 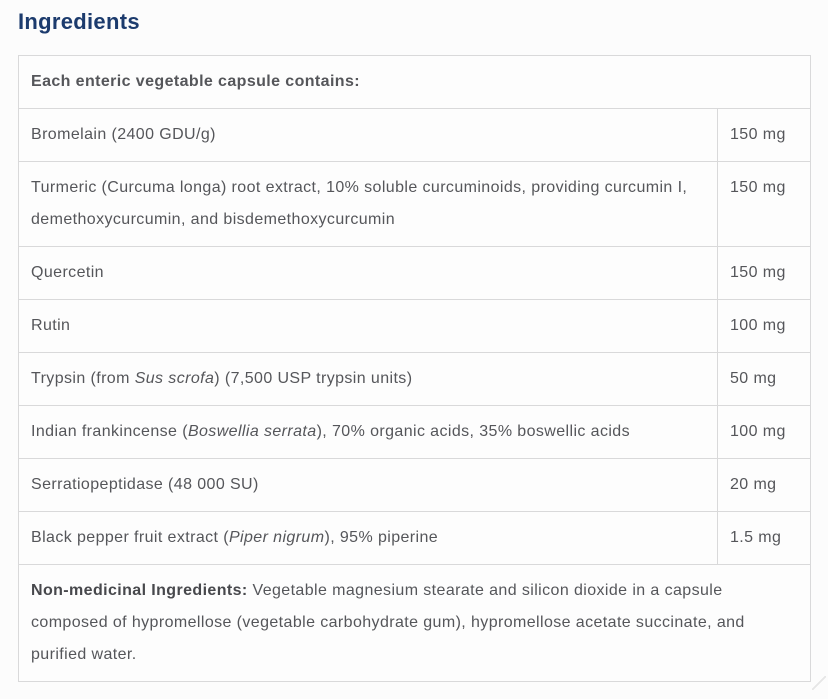 What do you see at coordinates (313, 378) in the screenshot?
I see `ingredient-name-text: ) (7,500 USP trypsin units)` at bounding box center [313, 378].